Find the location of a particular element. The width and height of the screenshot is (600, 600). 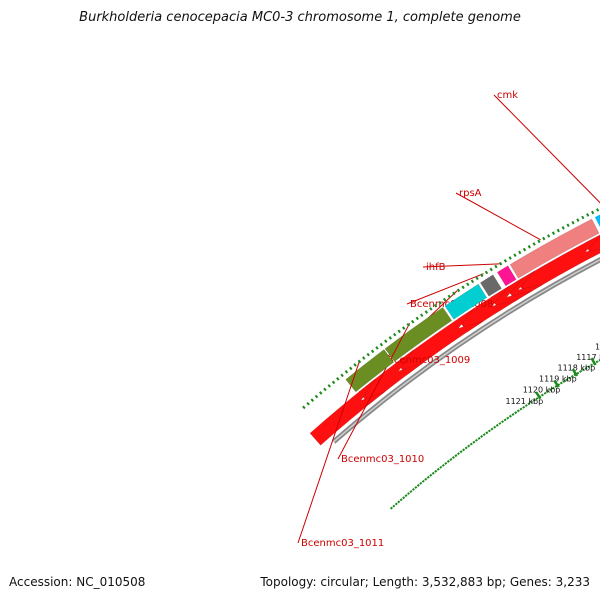

accession-text: Accession: NC_010508 is located at coordinates (77, 582).